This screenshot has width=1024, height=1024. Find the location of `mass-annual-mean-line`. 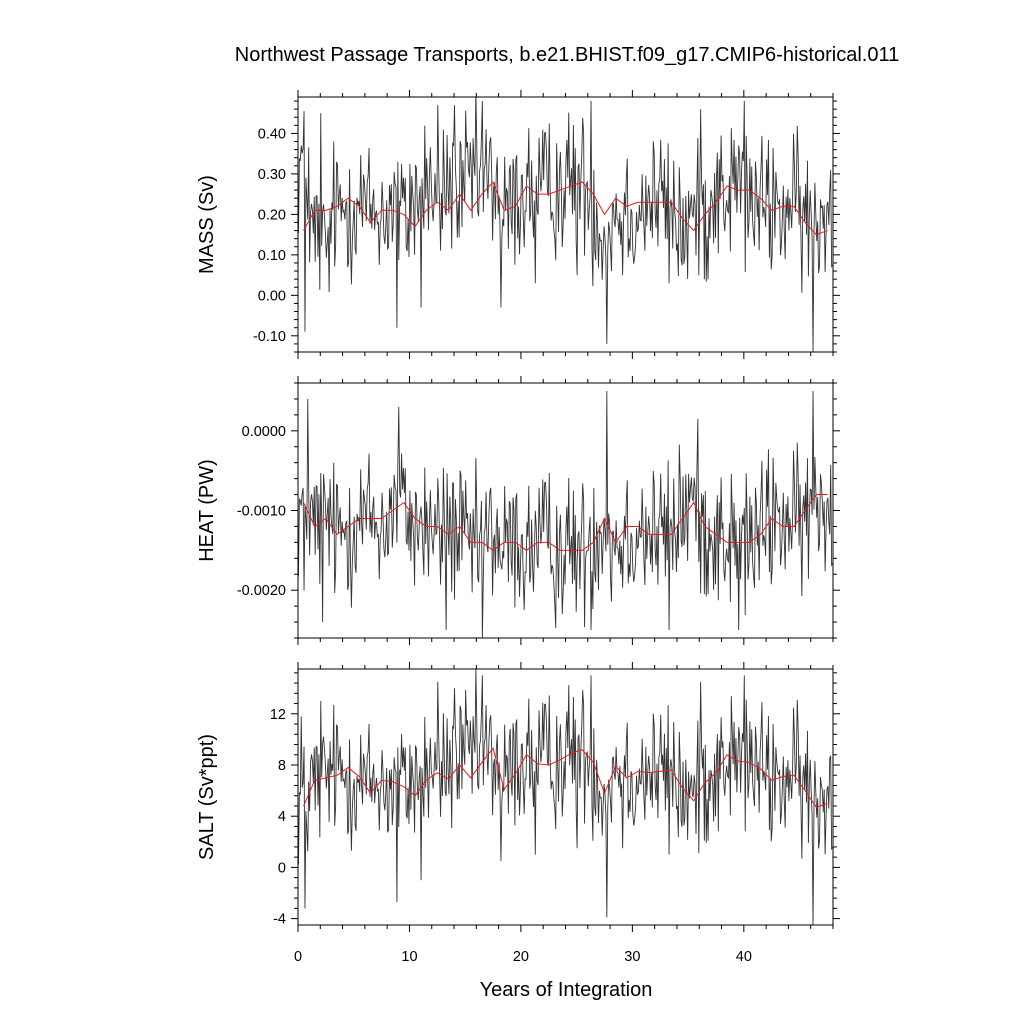

mass-annual-mean-line is located at coordinates (565, 208).